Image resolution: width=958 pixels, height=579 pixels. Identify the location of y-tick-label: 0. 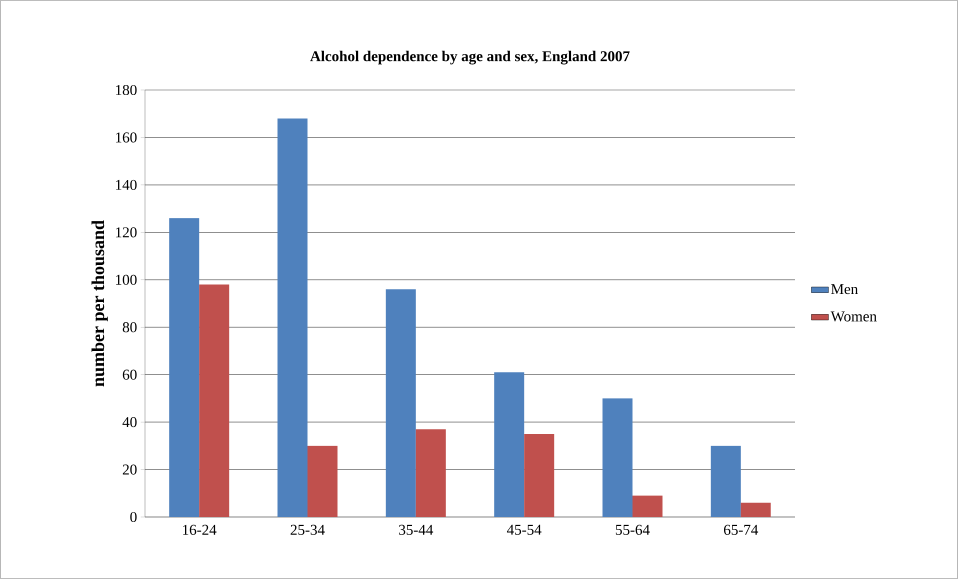
(133, 517).